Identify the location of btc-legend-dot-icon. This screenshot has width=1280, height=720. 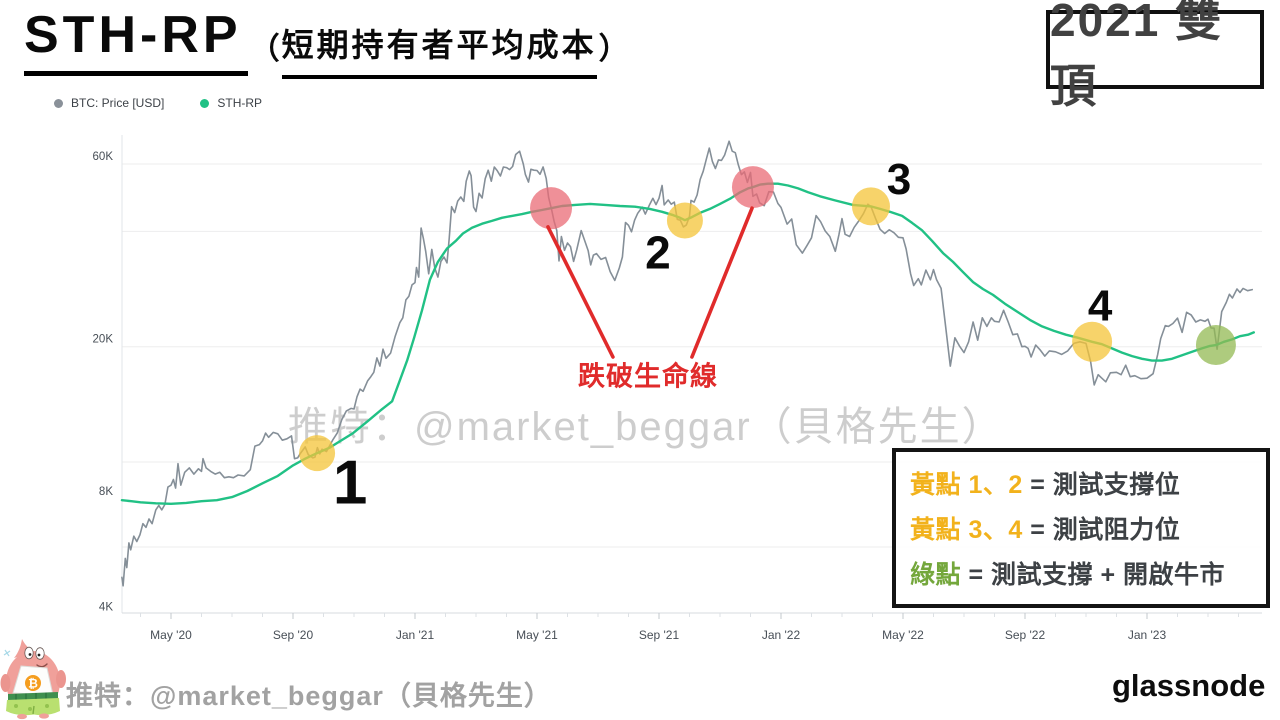
(58, 103).